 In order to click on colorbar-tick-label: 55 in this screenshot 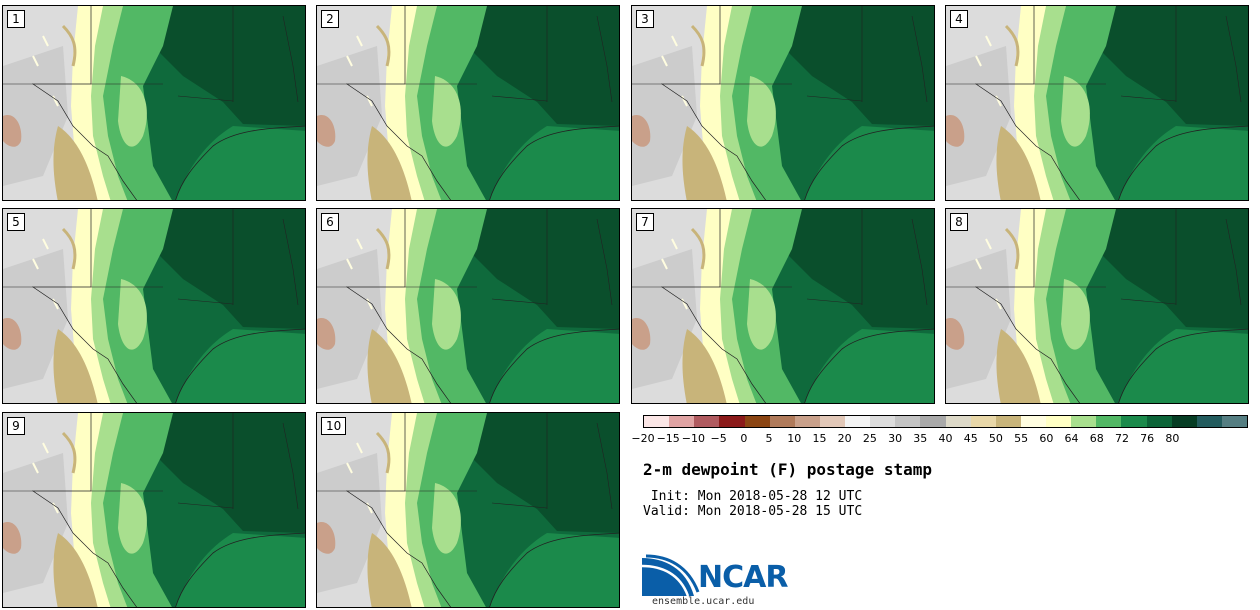, I will do `click(1021, 438)`.